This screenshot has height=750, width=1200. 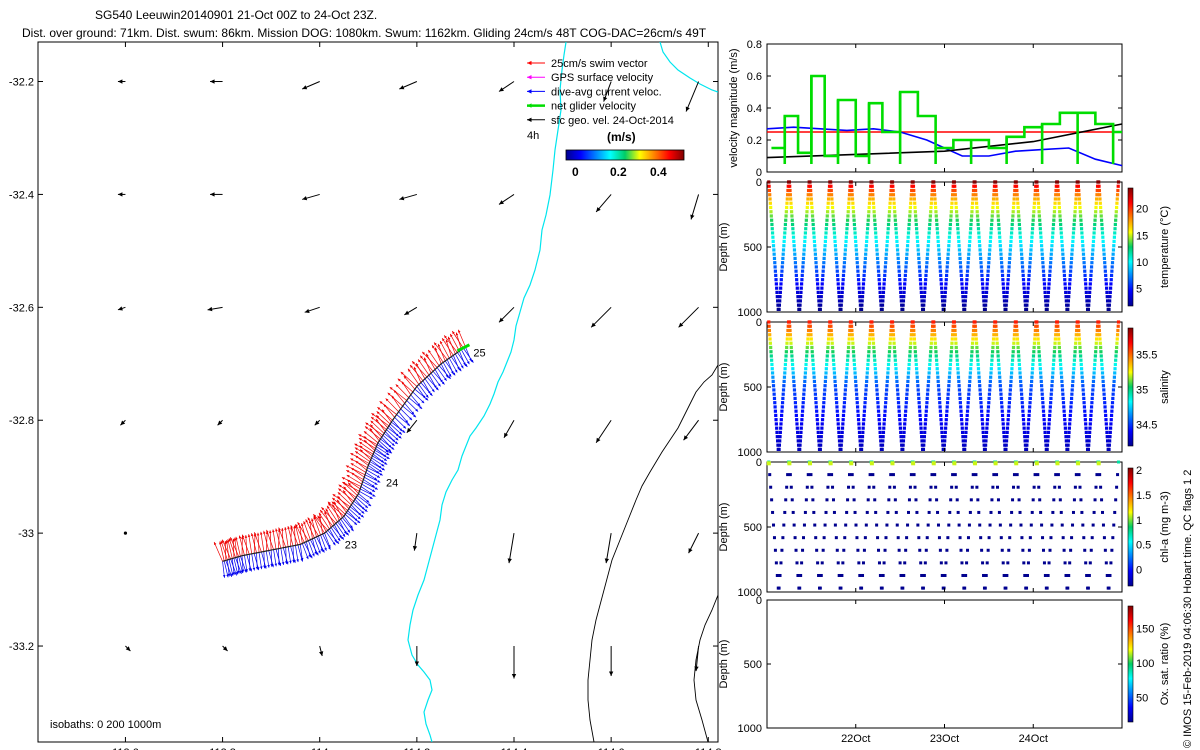 I want to click on oxygen-colorbar, so click(x=1130, y=664).